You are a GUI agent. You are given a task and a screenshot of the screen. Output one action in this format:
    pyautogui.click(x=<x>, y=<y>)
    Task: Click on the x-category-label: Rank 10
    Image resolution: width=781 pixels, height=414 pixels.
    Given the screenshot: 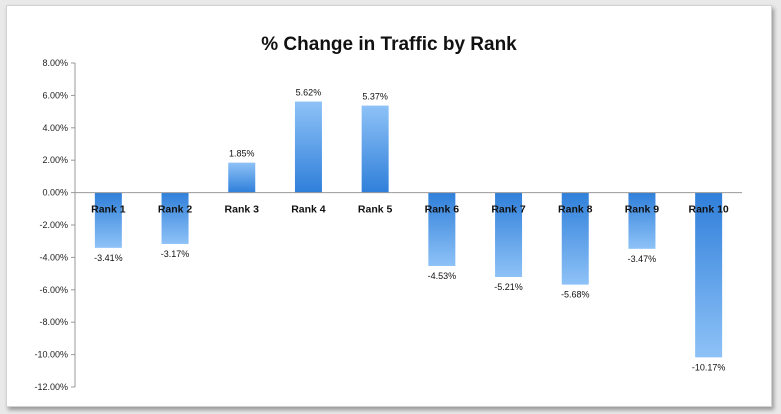 What is the action you would take?
    pyautogui.click(x=709, y=210)
    